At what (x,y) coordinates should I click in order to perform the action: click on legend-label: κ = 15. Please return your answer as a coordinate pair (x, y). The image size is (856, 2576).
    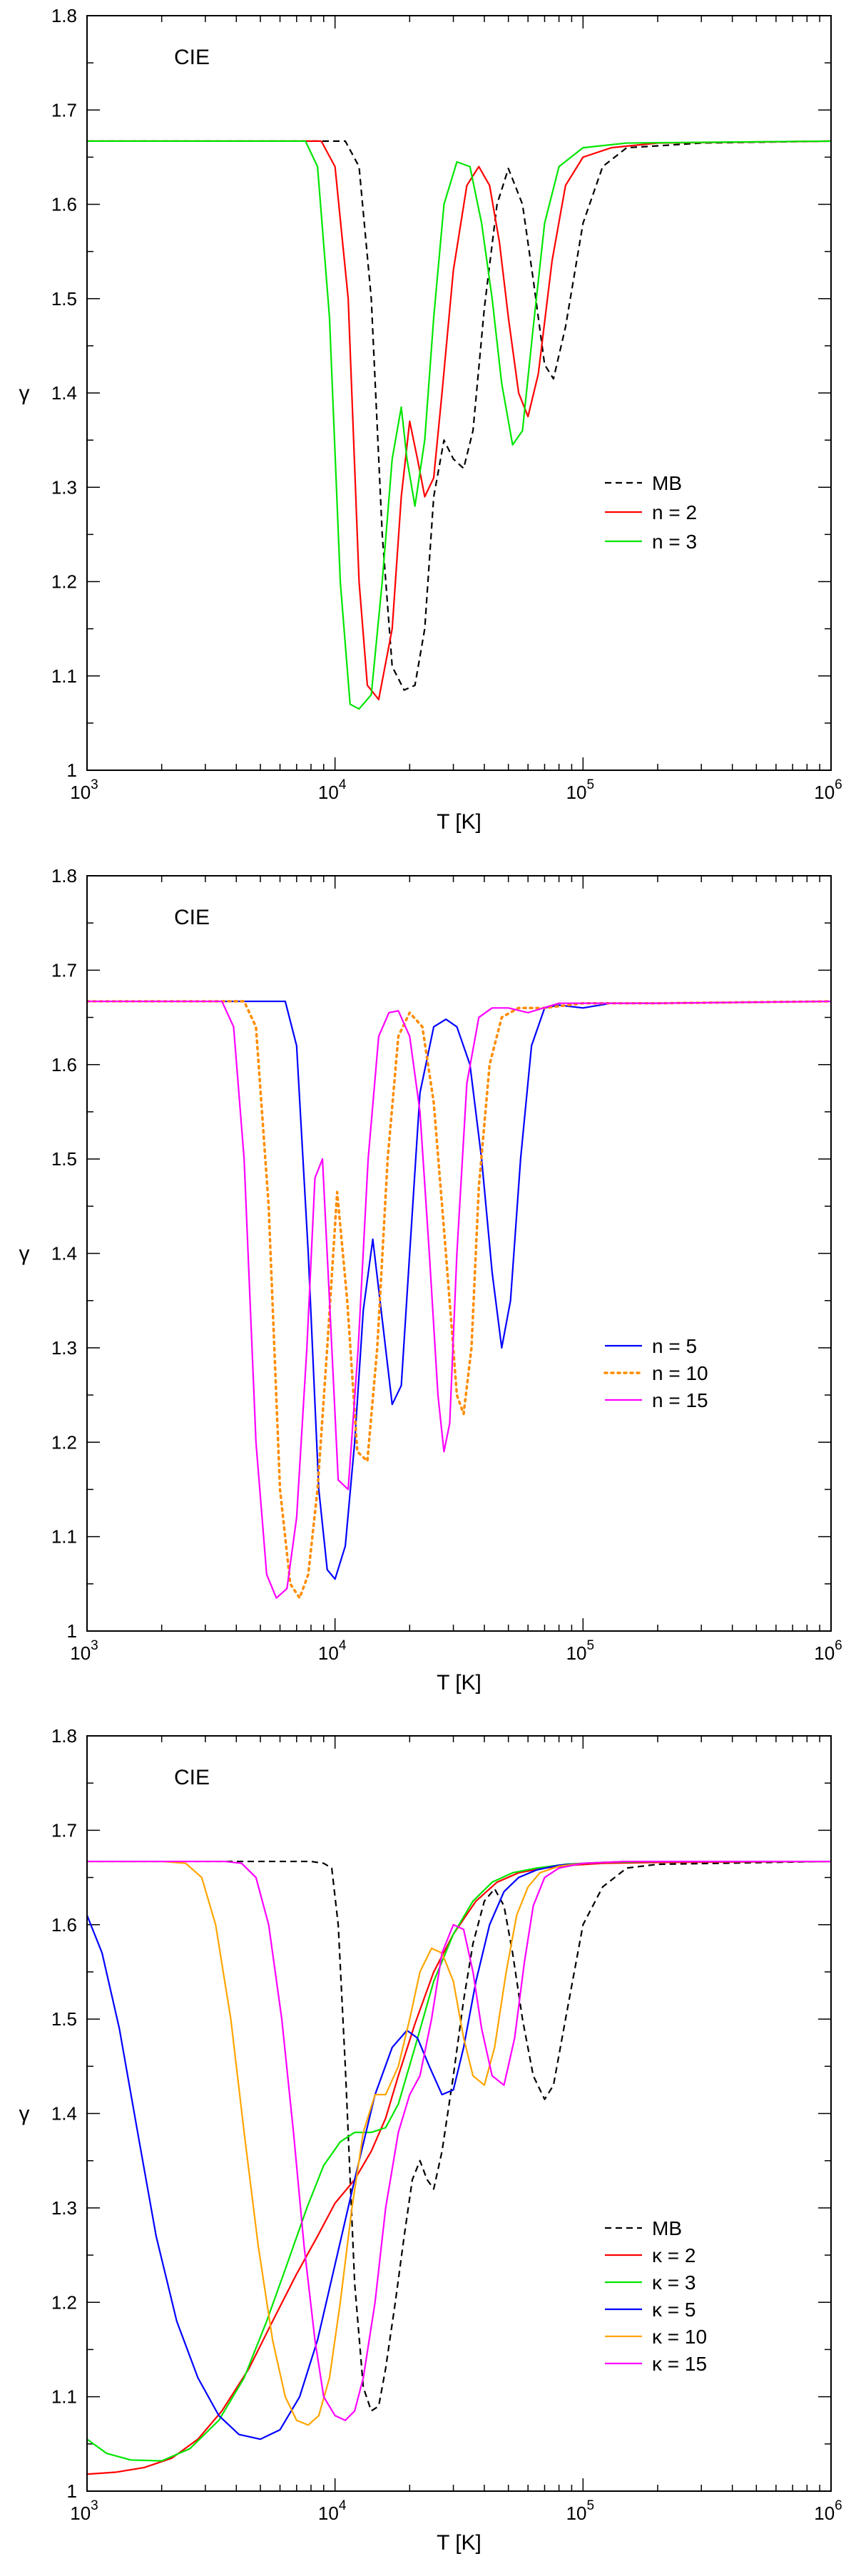
    Looking at the image, I should click on (679, 2364).